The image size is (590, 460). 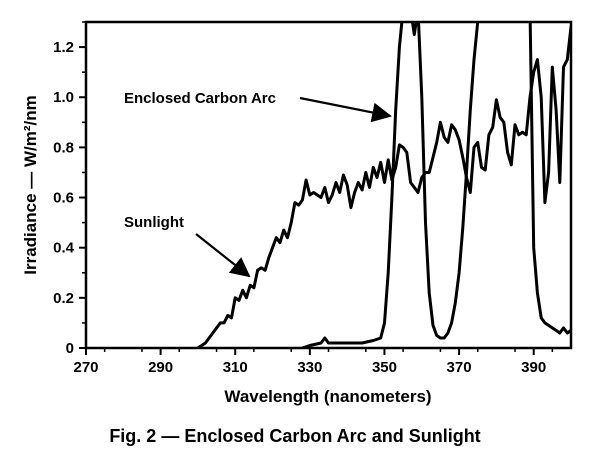 I want to click on x-tick-label: 370, so click(x=459, y=367).